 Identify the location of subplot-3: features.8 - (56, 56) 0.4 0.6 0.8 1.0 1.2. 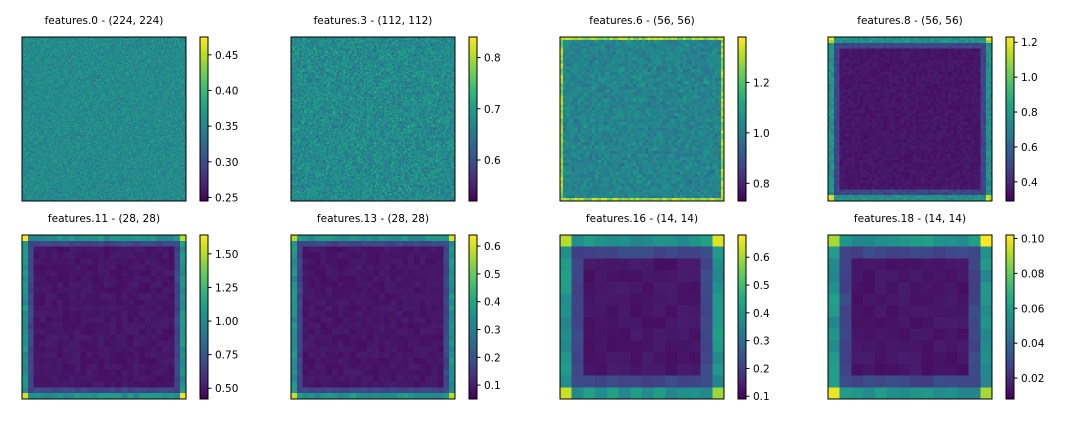
(932, 108).